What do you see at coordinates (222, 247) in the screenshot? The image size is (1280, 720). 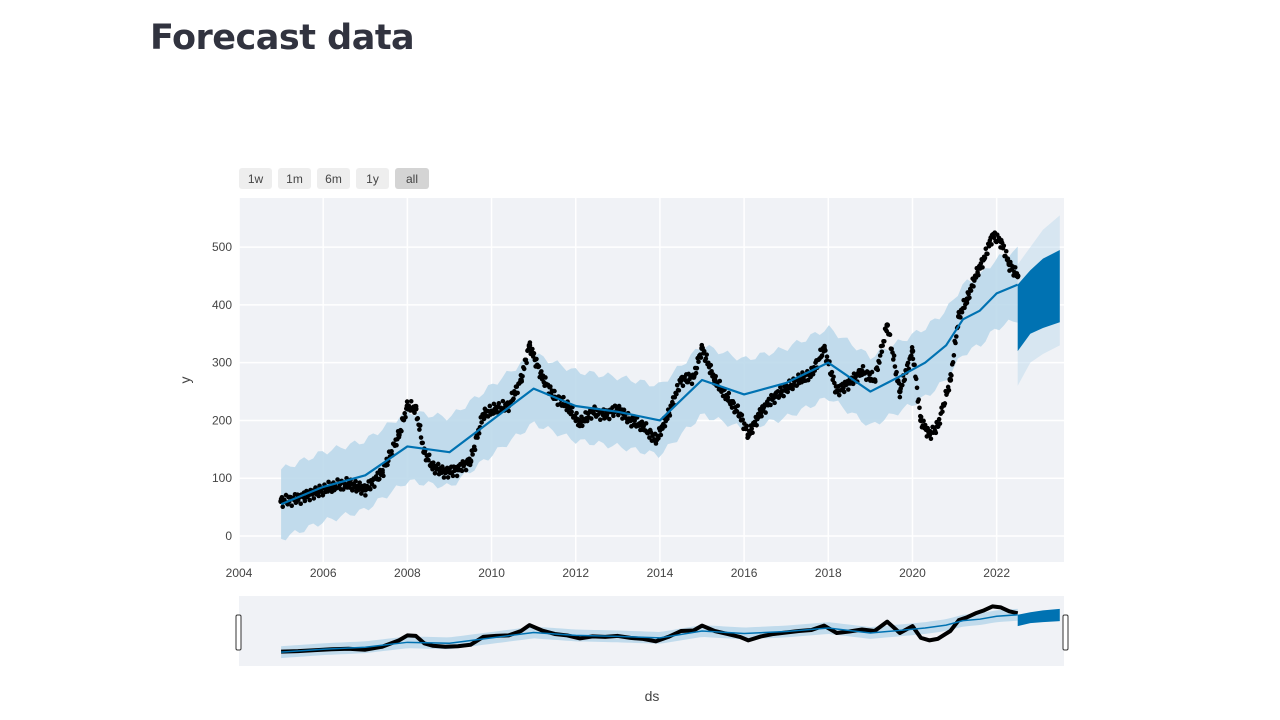 I see `y-tick-label-500: 500` at bounding box center [222, 247].